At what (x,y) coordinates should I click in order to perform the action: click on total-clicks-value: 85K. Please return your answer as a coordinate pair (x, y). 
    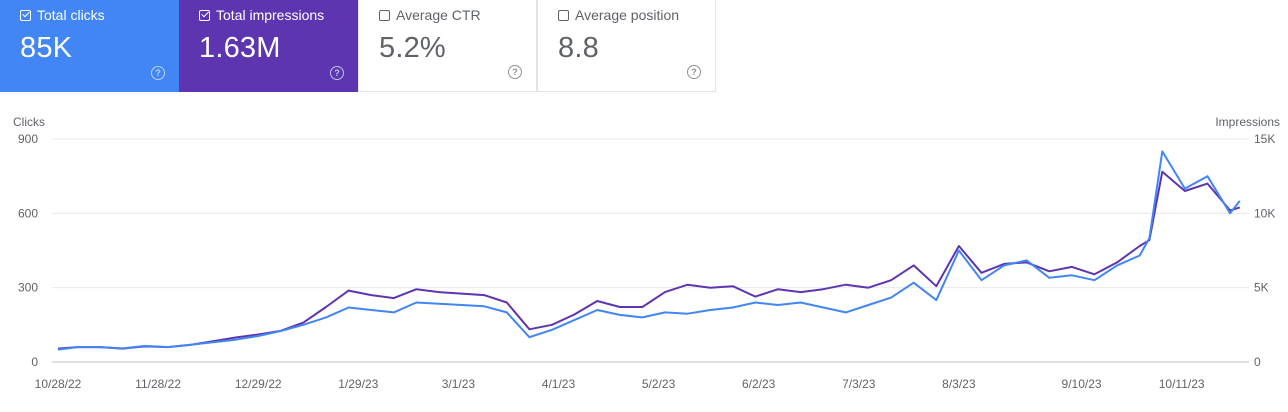
    Looking at the image, I should click on (46, 48).